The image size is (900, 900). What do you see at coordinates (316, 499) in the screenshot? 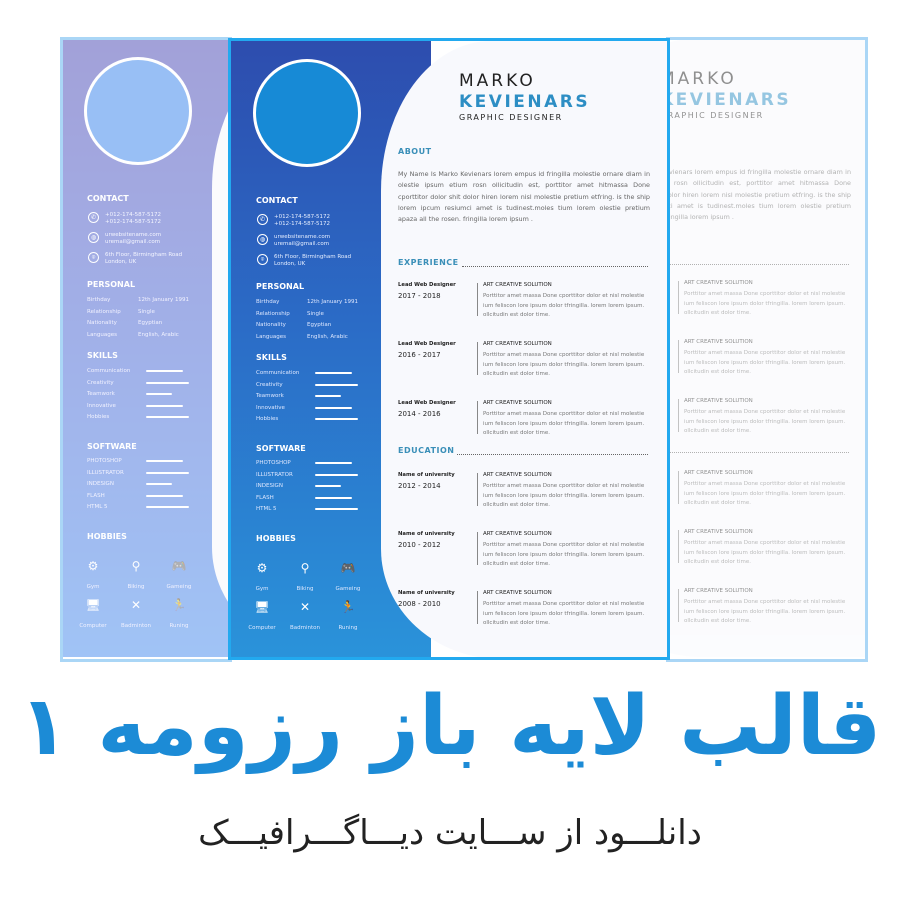
I see `software-row: FLASH` at bounding box center [316, 499].